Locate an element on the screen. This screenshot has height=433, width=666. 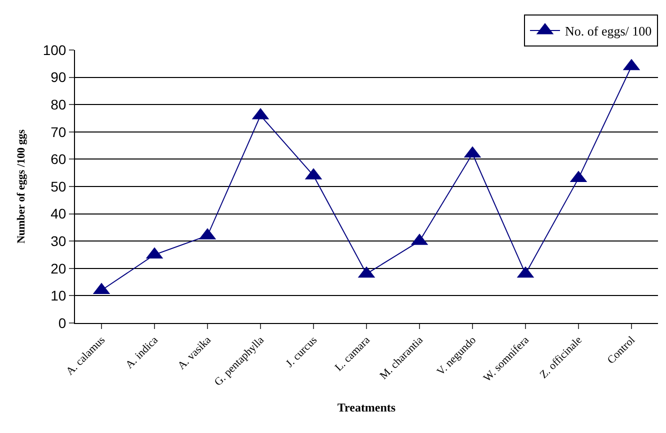
y-tick-label: 30 is located at coordinates (58, 241).